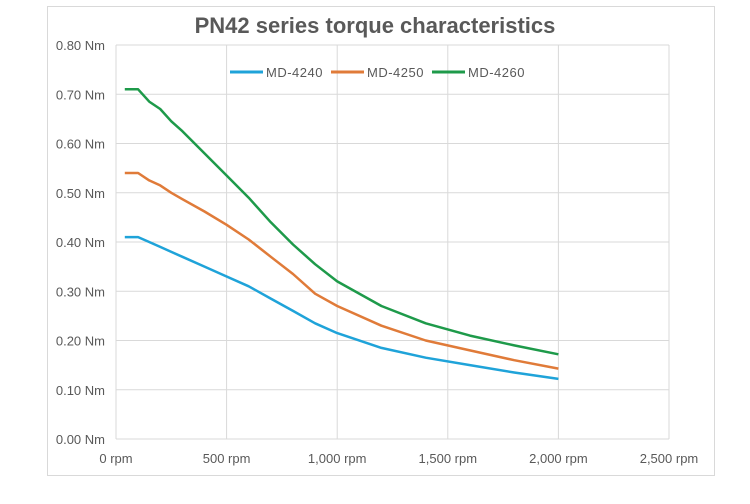  Describe the element at coordinates (80, 45) in the screenshot. I see `y-tick-label: 0.80 Nm` at that location.